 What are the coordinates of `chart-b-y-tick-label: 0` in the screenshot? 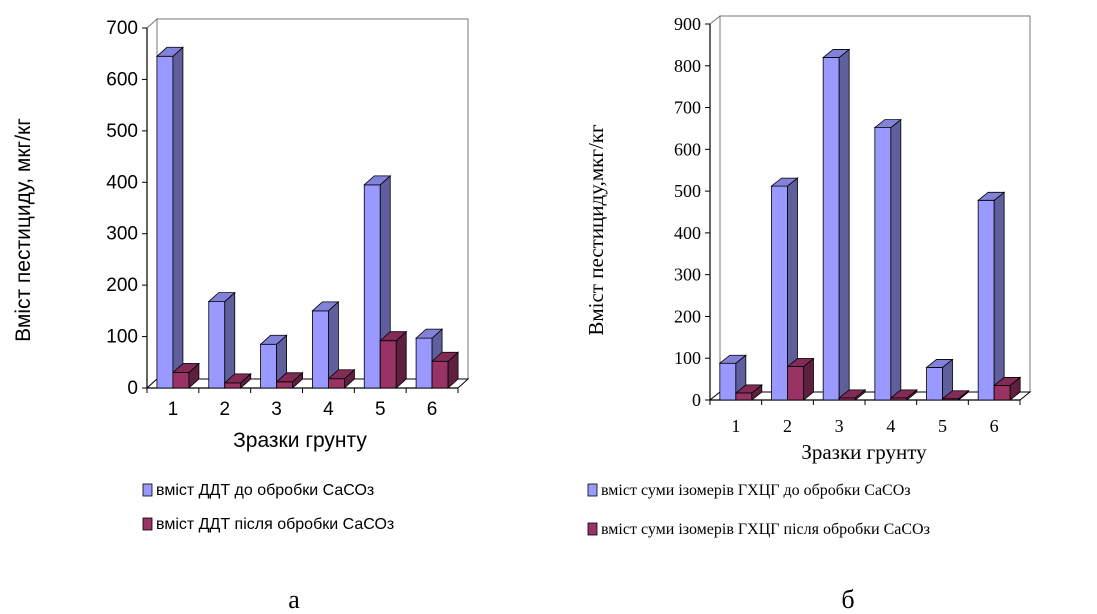 It's located at (696, 400).